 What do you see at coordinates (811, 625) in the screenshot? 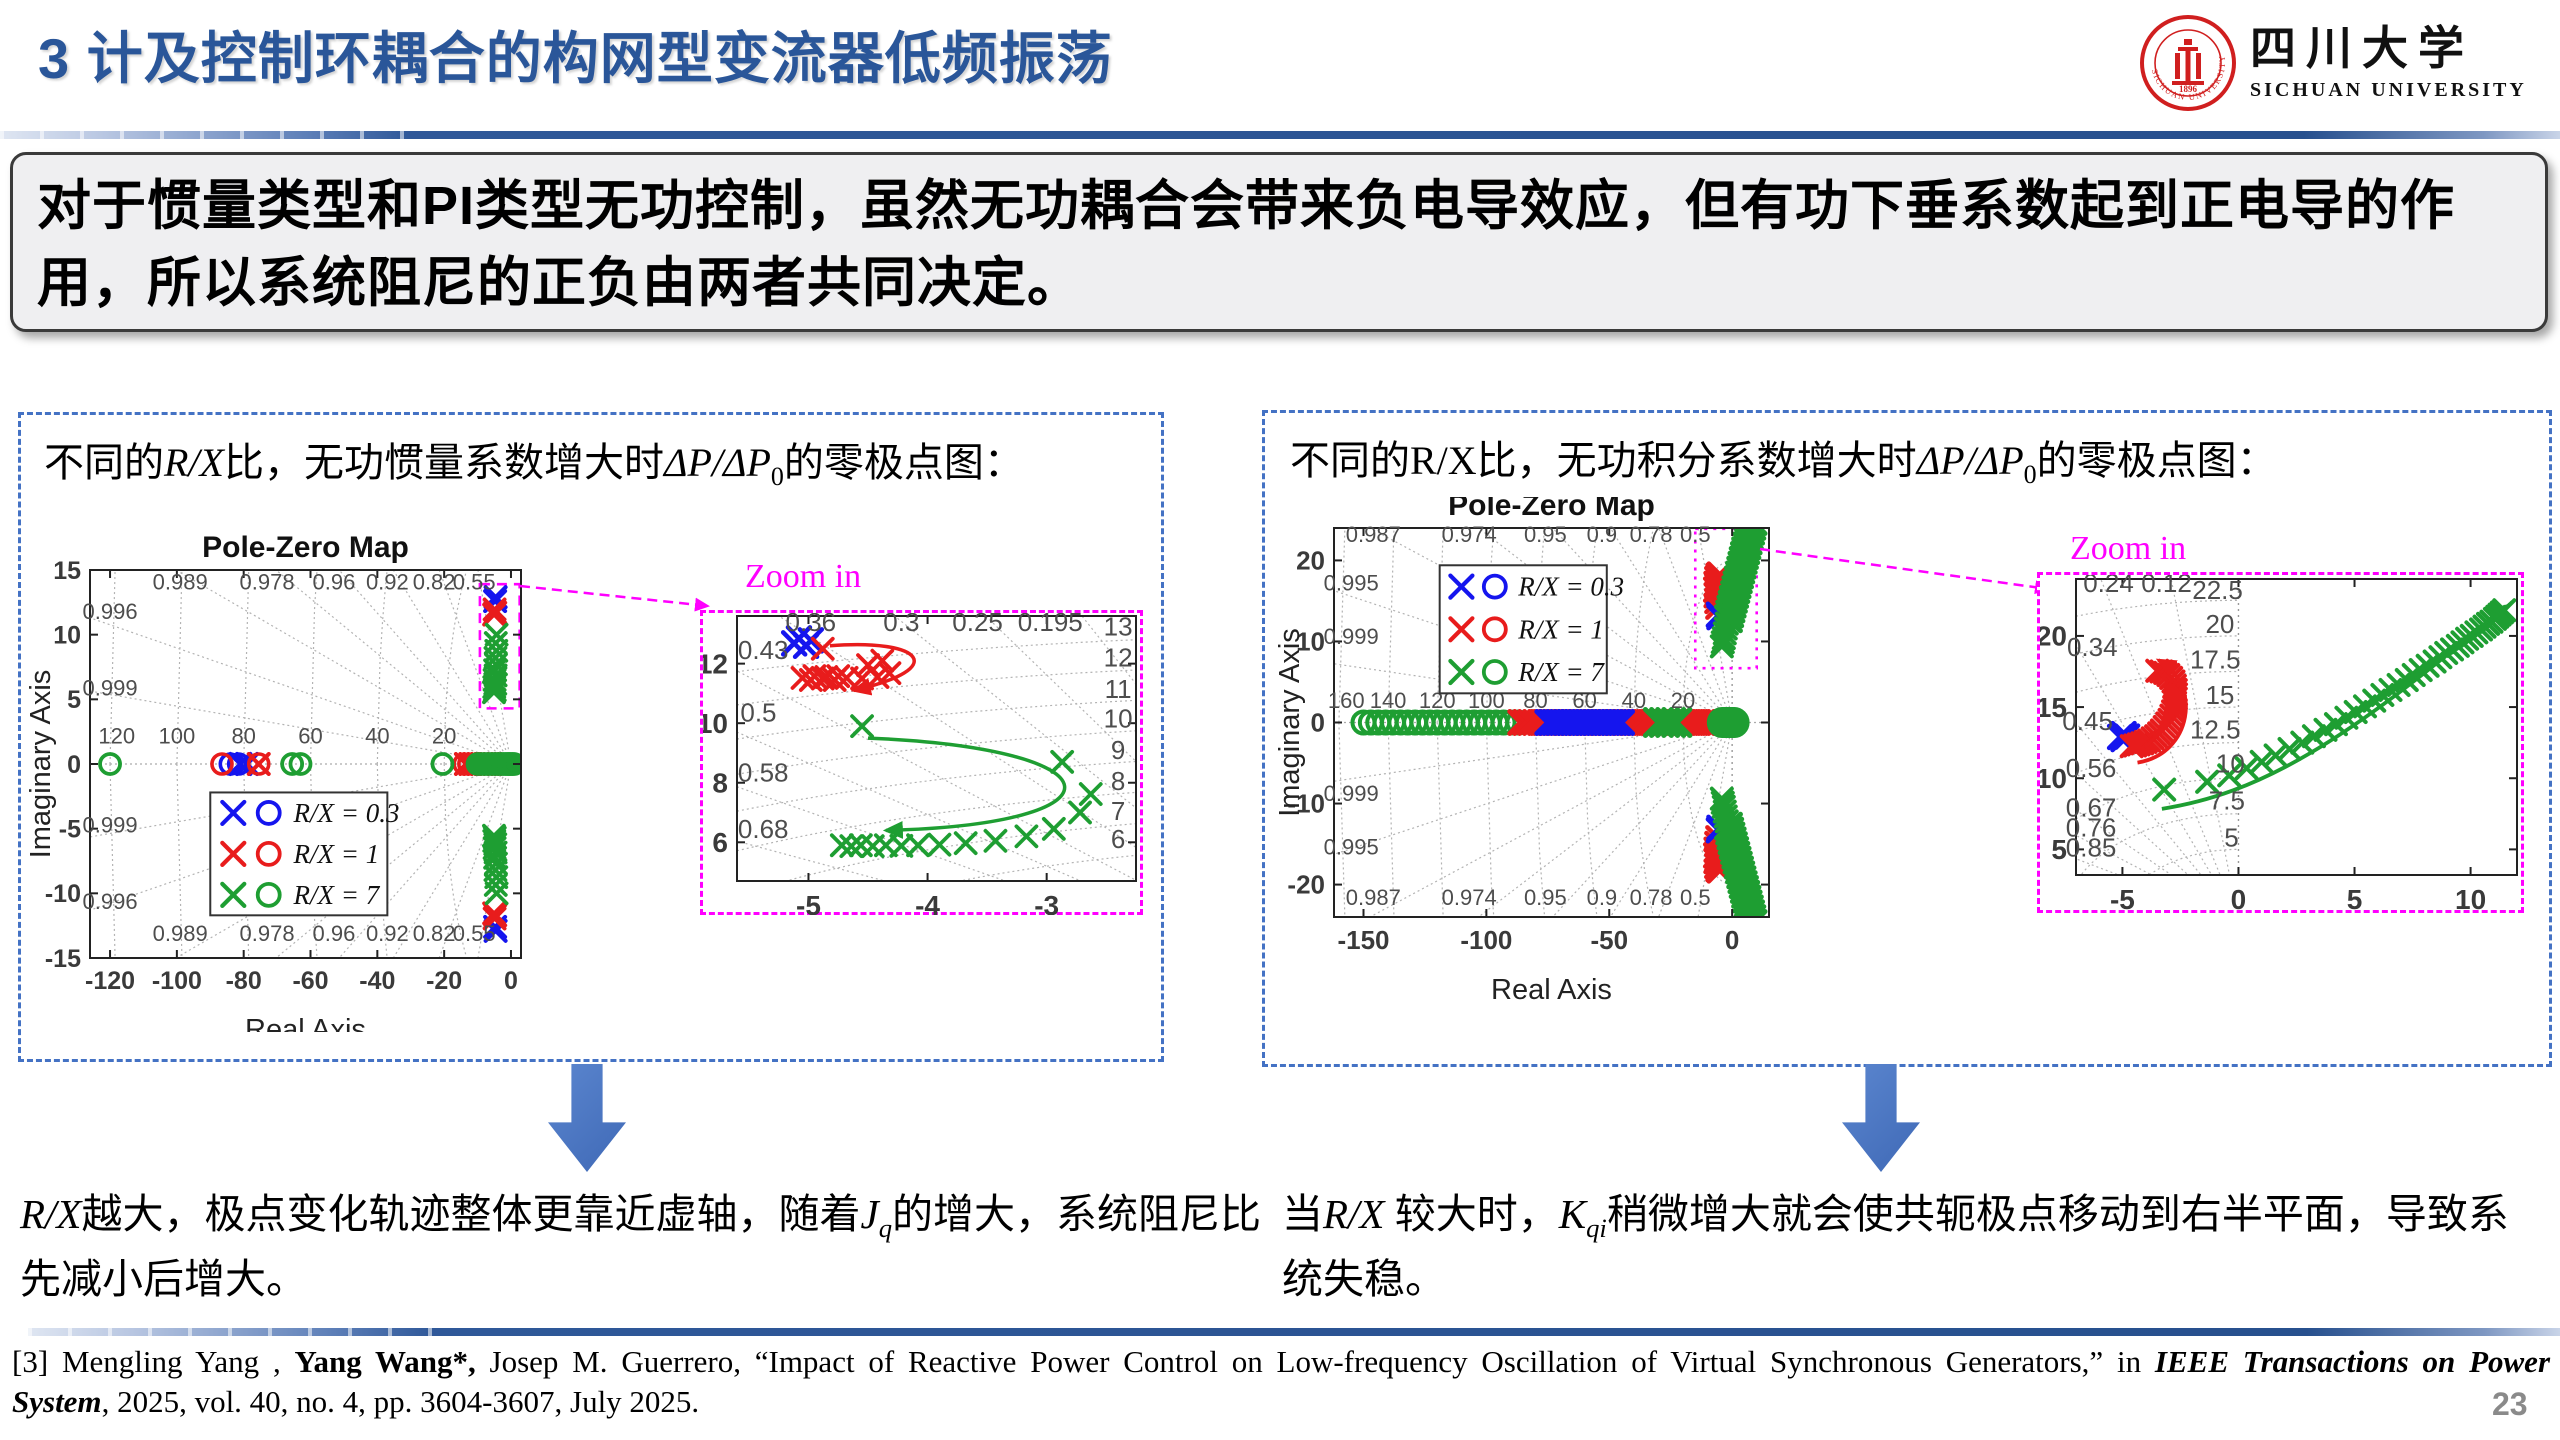
I see `svg-text: 0.36` at bounding box center [811, 625].